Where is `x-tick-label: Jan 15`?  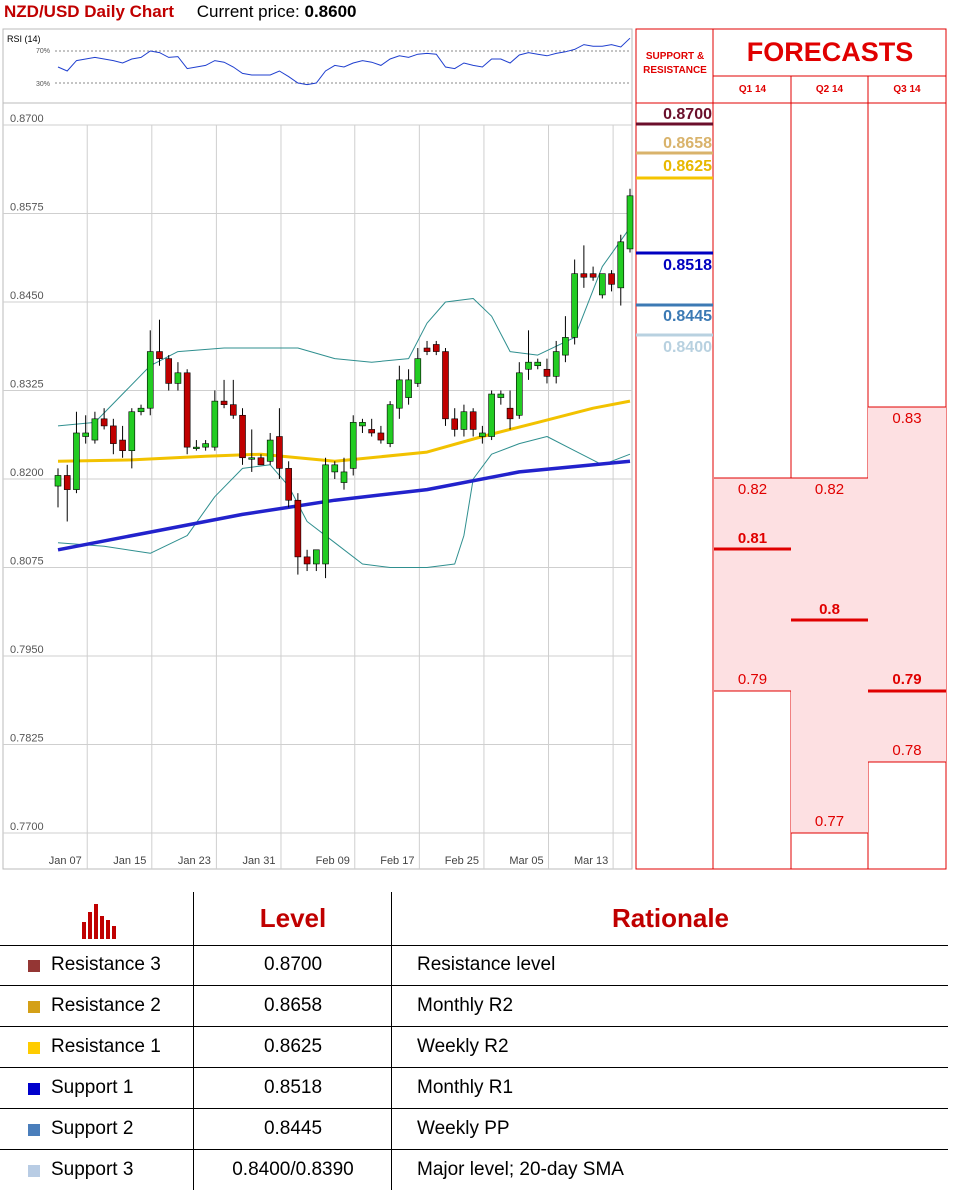 x-tick-label: Jan 15 is located at coordinates (129, 861).